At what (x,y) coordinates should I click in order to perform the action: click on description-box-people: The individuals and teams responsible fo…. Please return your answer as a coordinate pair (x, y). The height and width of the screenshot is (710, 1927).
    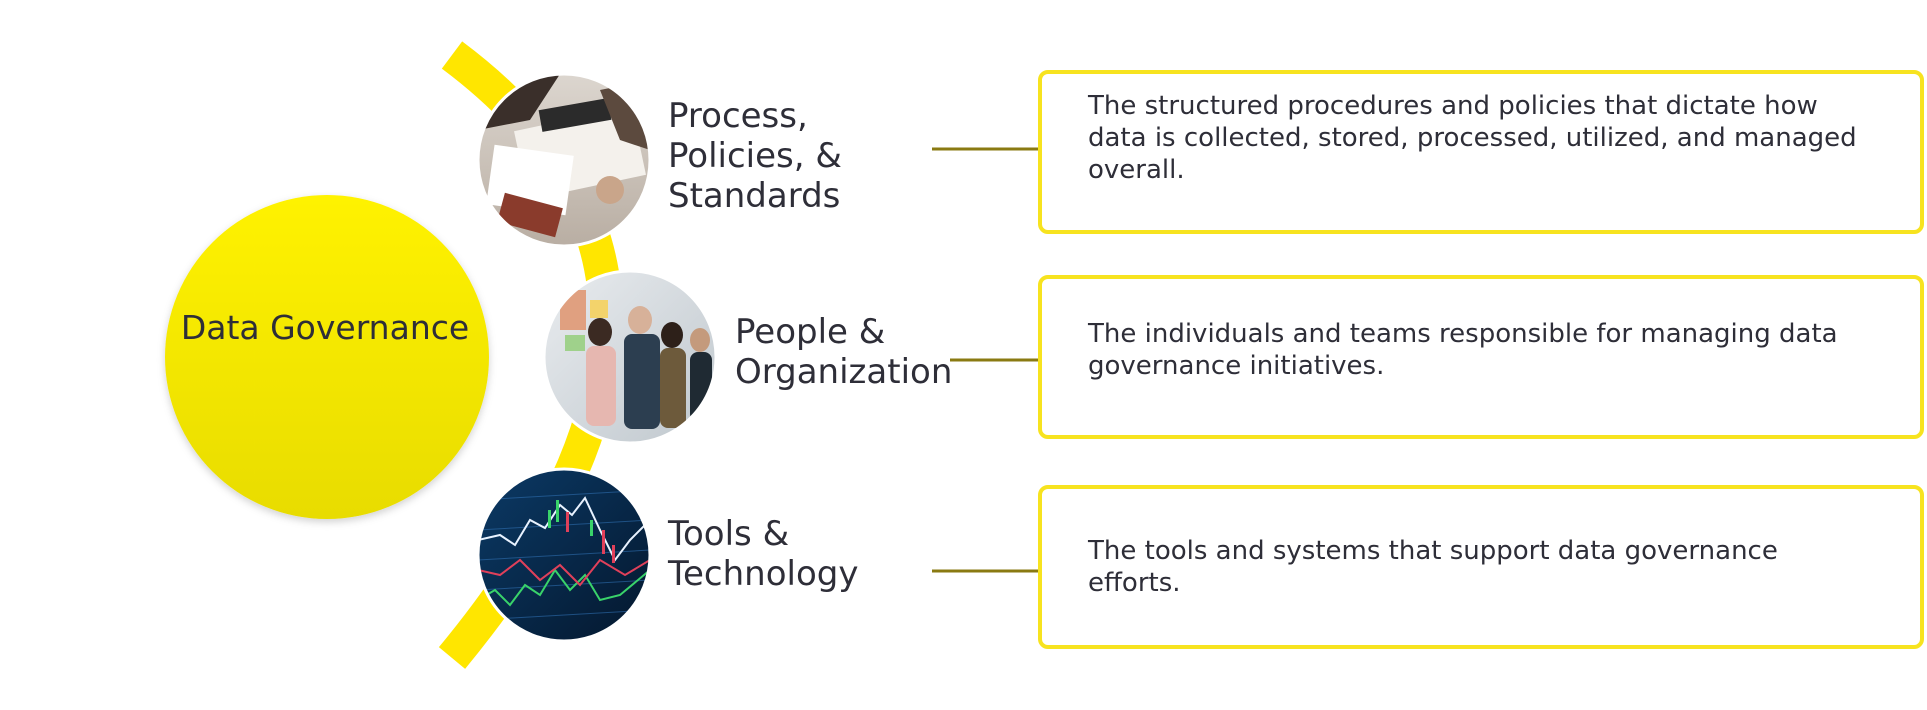
    Looking at the image, I should click on (1481, 357).